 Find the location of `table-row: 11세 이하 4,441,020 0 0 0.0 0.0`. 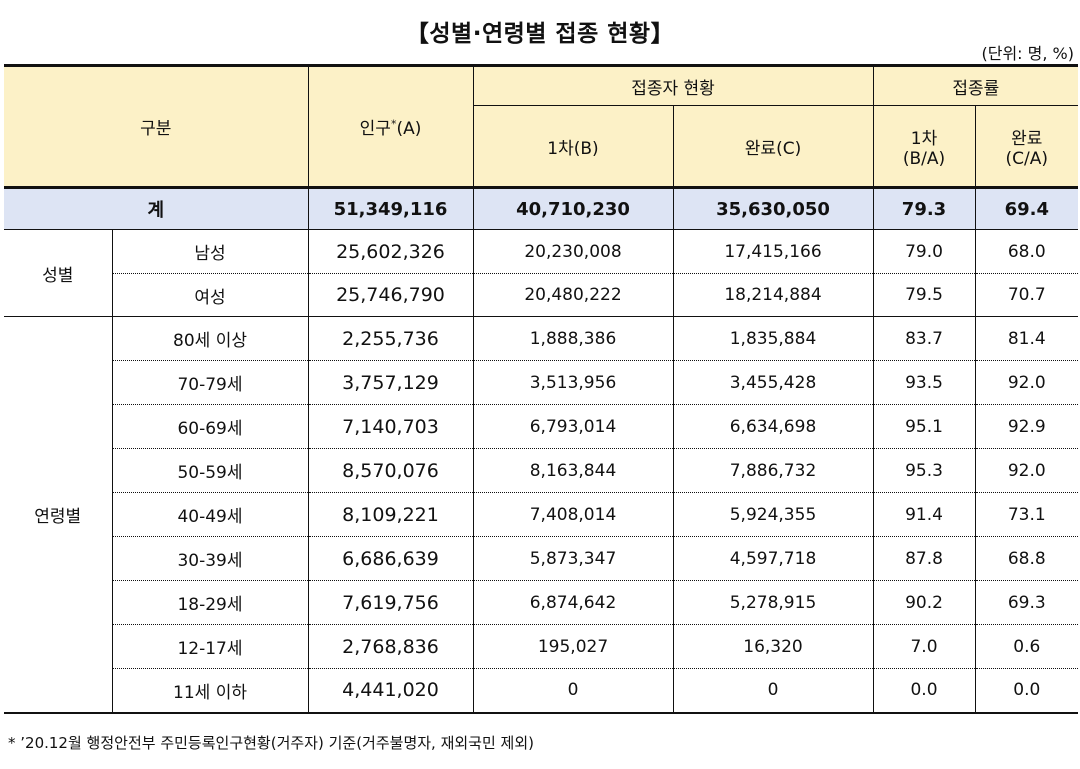

table-row: 11세 이하 4,441,020 0 0 0.0 0.0 is located at coordinates (541, 691).